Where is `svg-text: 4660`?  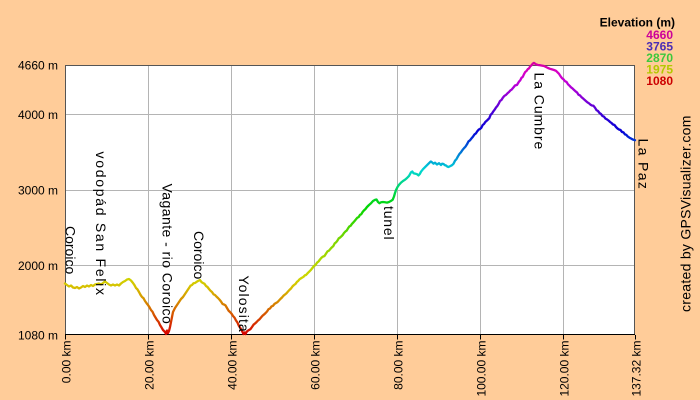 svg-text: 4660 is located at coordinates (659, 35).